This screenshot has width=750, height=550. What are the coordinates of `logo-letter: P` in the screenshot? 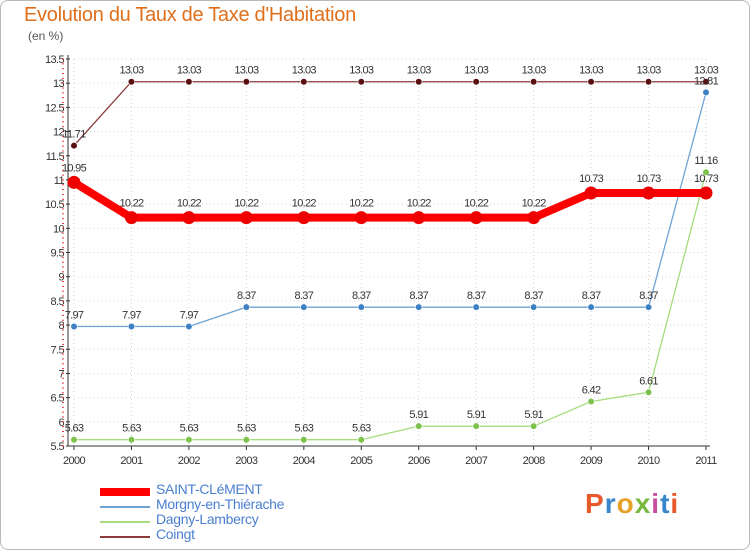 It's located at (595, 503).